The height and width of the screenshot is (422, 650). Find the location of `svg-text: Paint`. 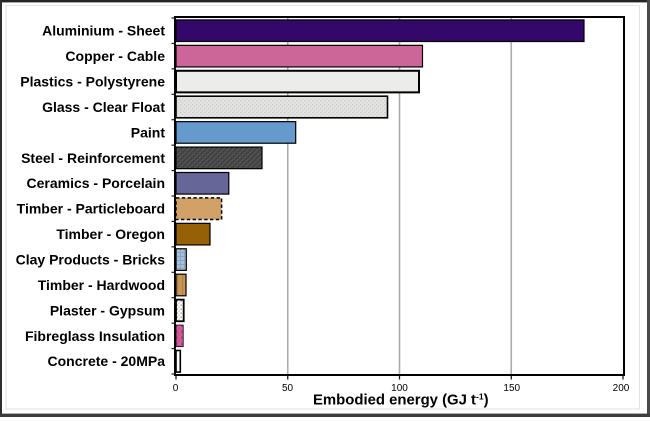

svg-text: Paint is located at coordinates (148, 132).